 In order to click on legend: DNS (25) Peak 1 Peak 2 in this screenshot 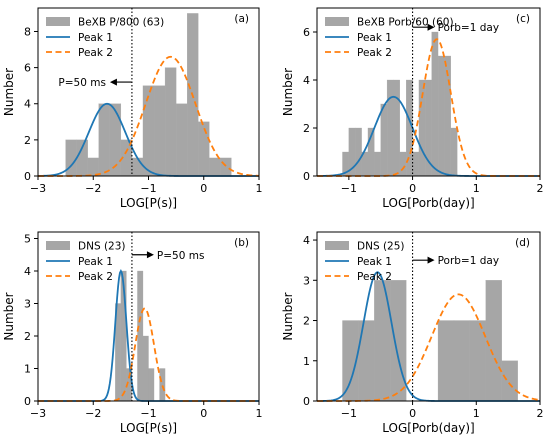, I will do `click(365, 262)`.